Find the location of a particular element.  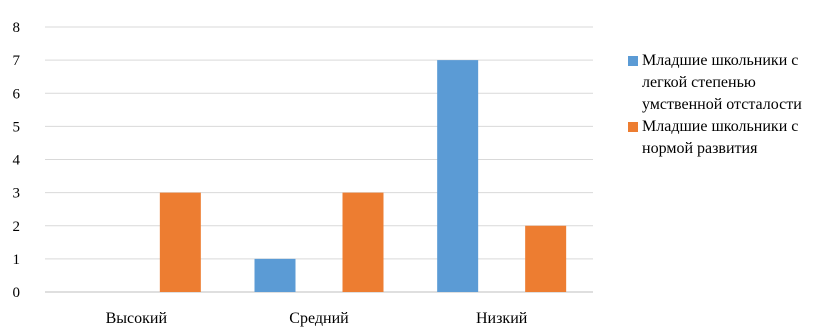

legend-item-series-2: Младшие школьники с нормой развития is located at coordinates (734, 138).